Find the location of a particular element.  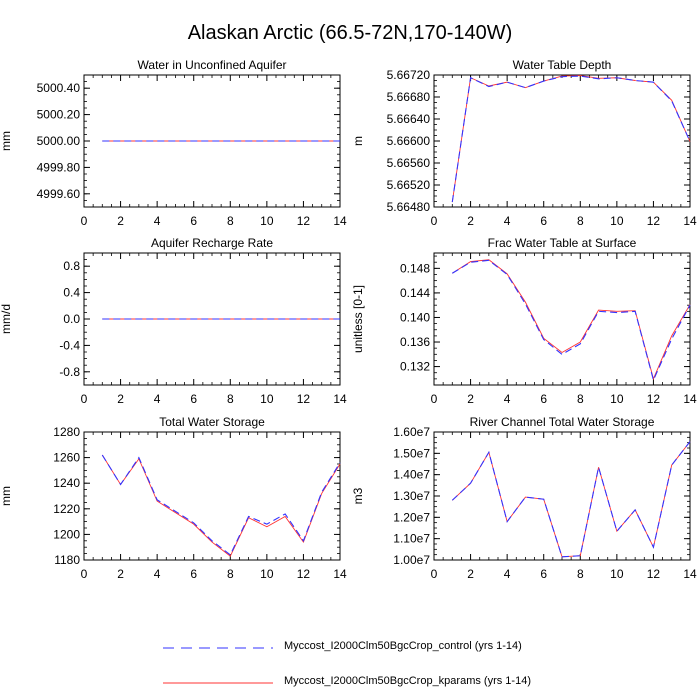

y-tick-label: 1.30e7 is located at coordinates (411, 496).